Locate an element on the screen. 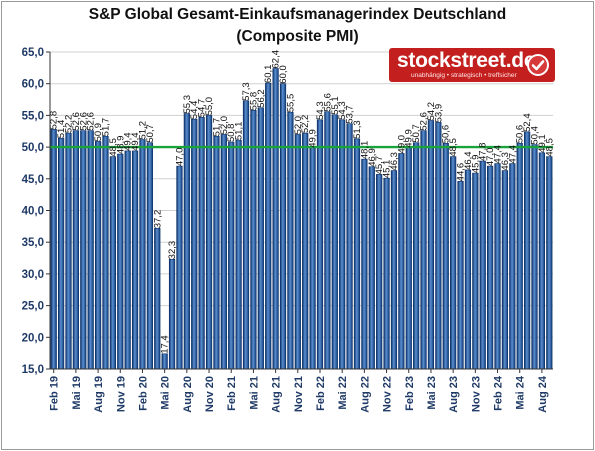 This screenshot has width=595, height=451. data-label: 55,8 is located at coordinates (253, 101).